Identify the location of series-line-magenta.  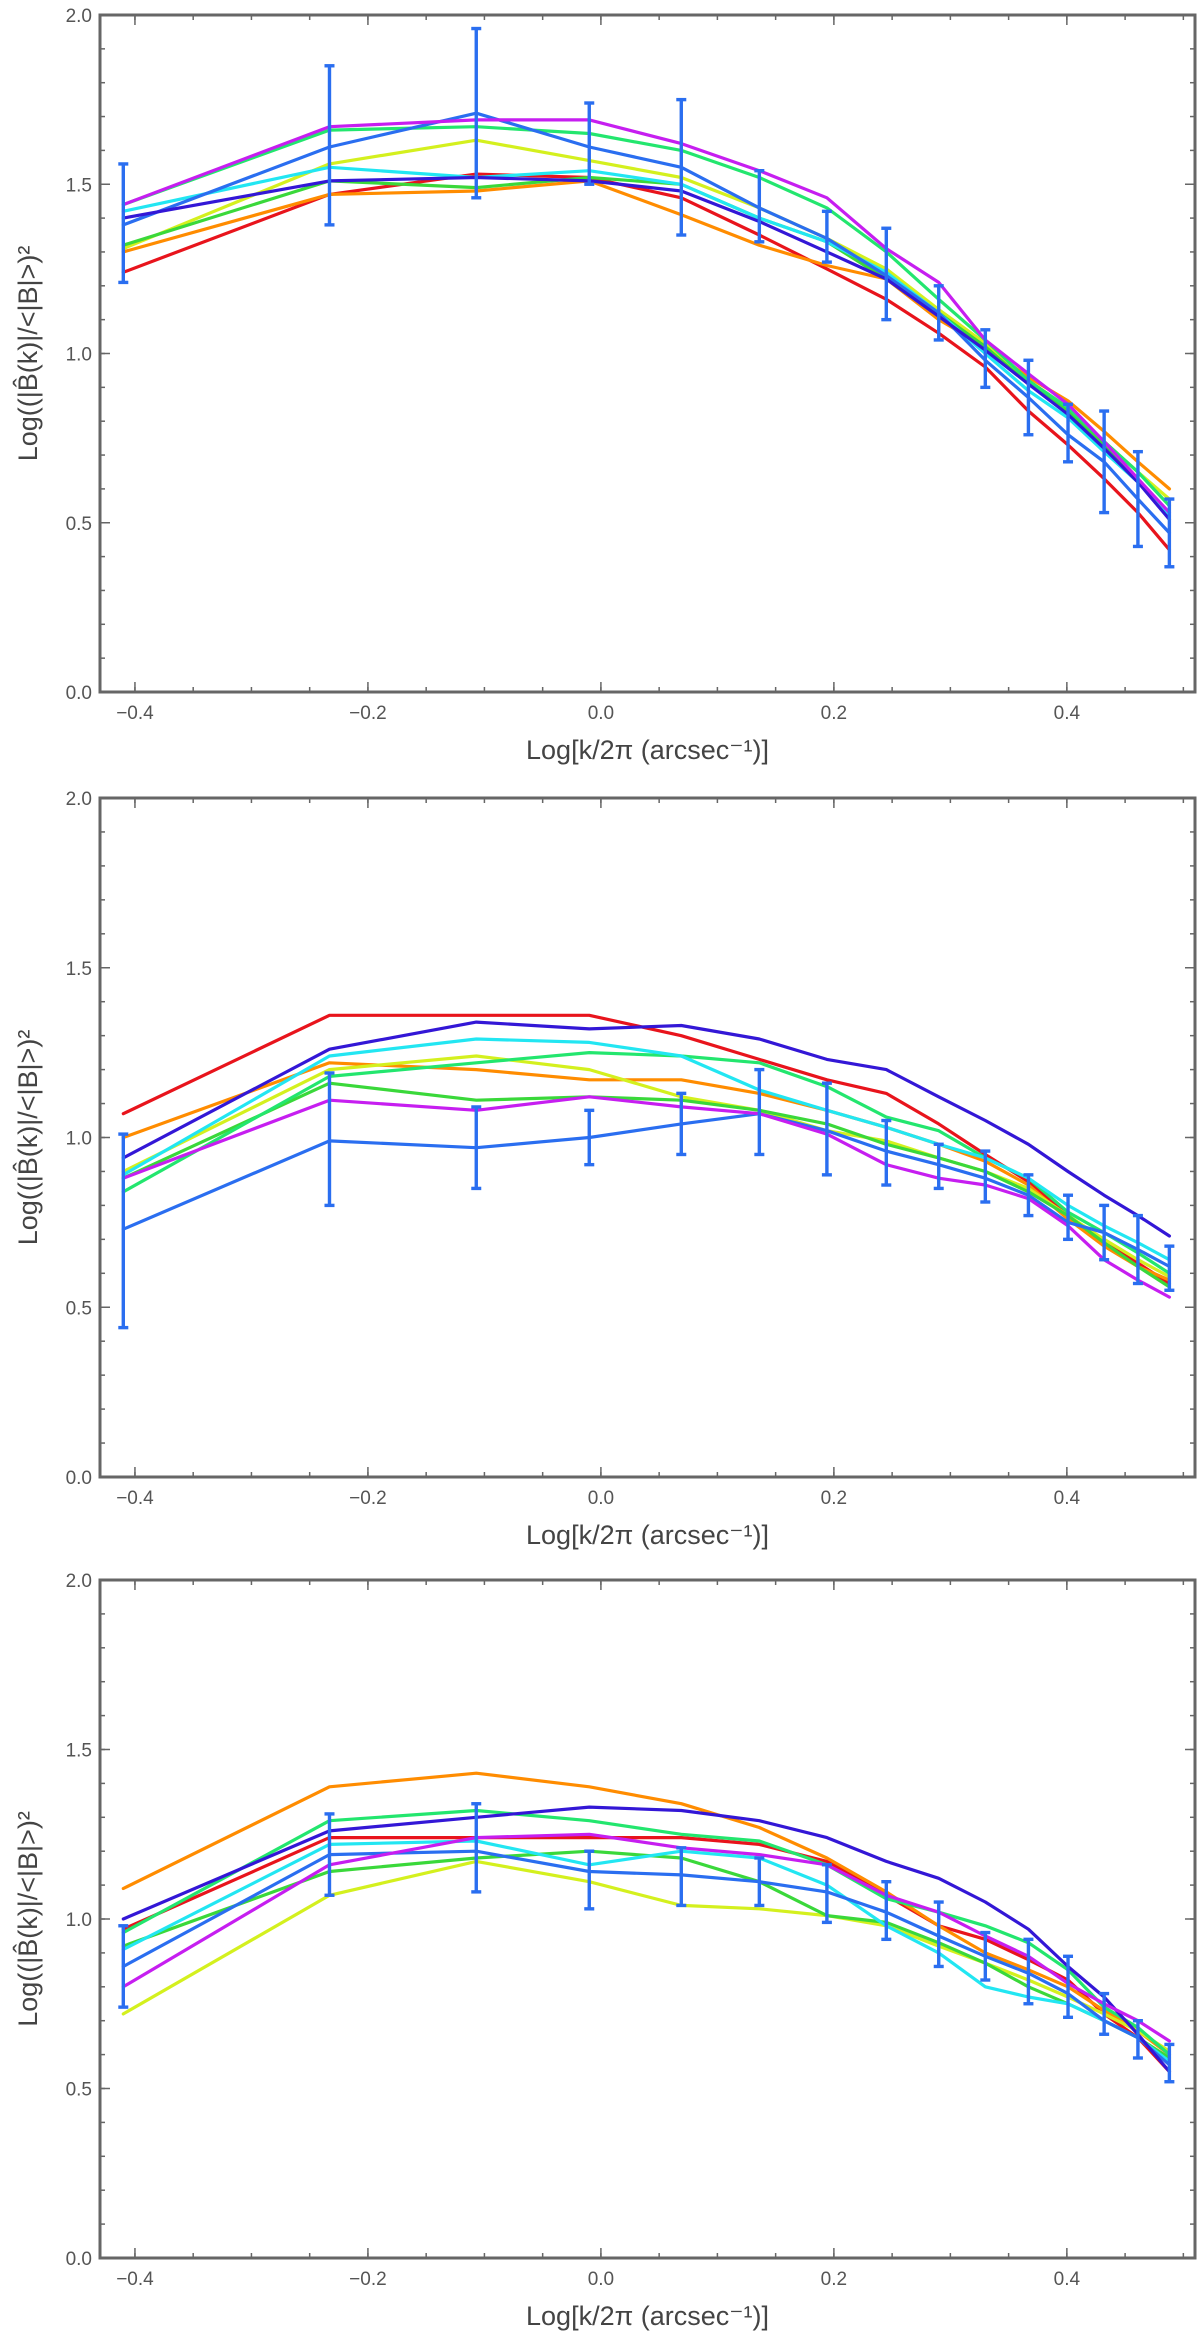
(646, 1197).